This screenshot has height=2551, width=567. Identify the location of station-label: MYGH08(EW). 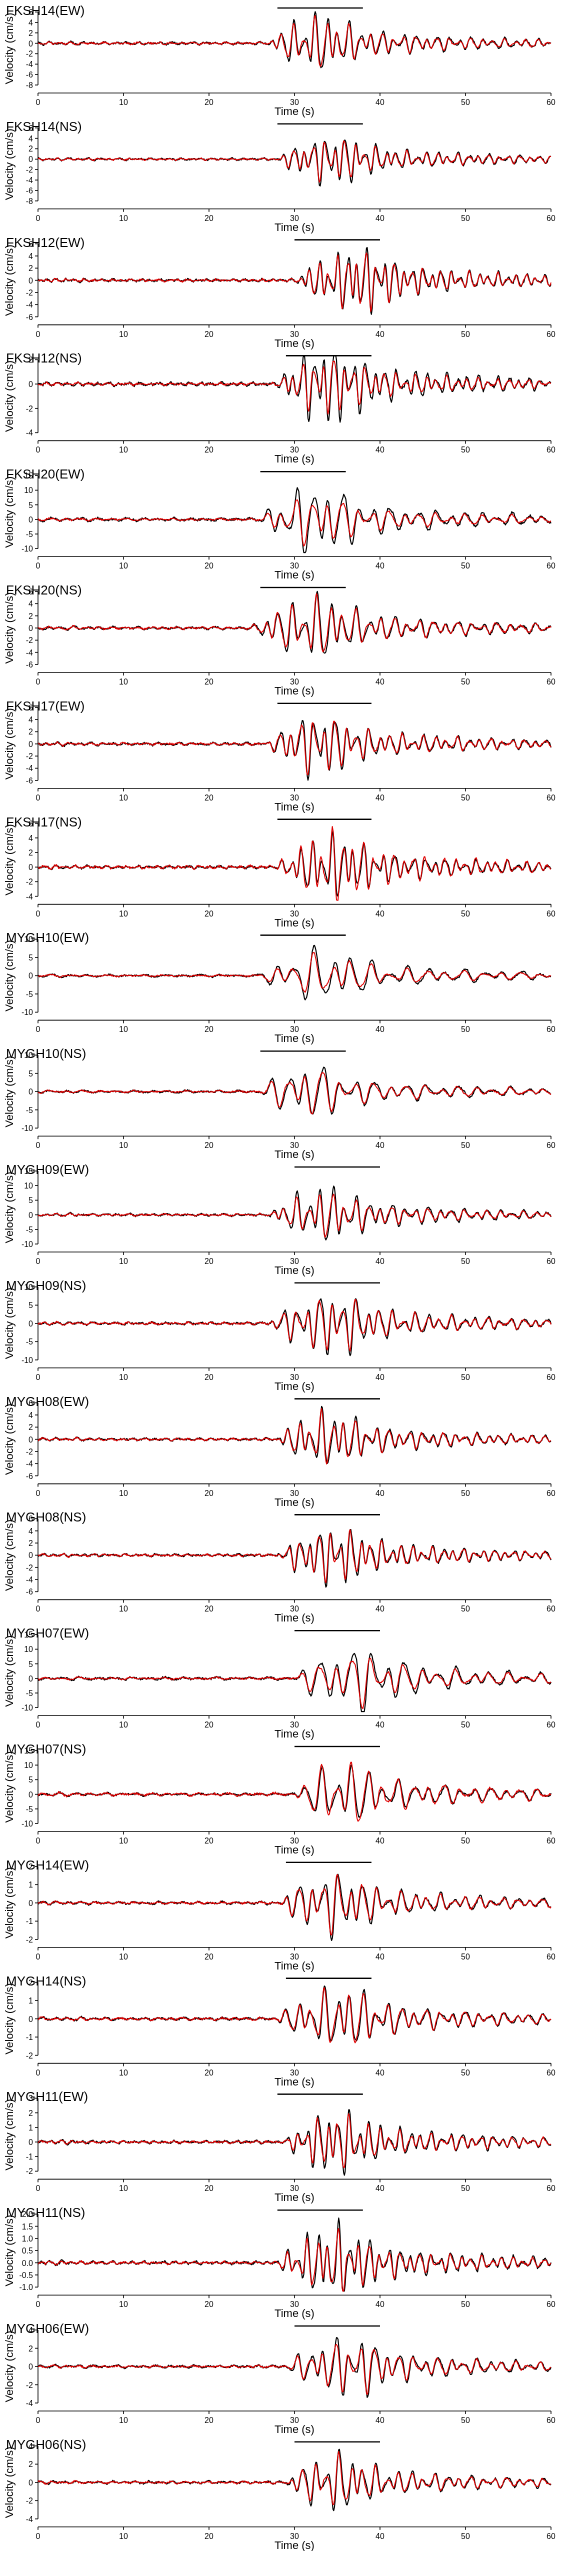
(47, 1401).